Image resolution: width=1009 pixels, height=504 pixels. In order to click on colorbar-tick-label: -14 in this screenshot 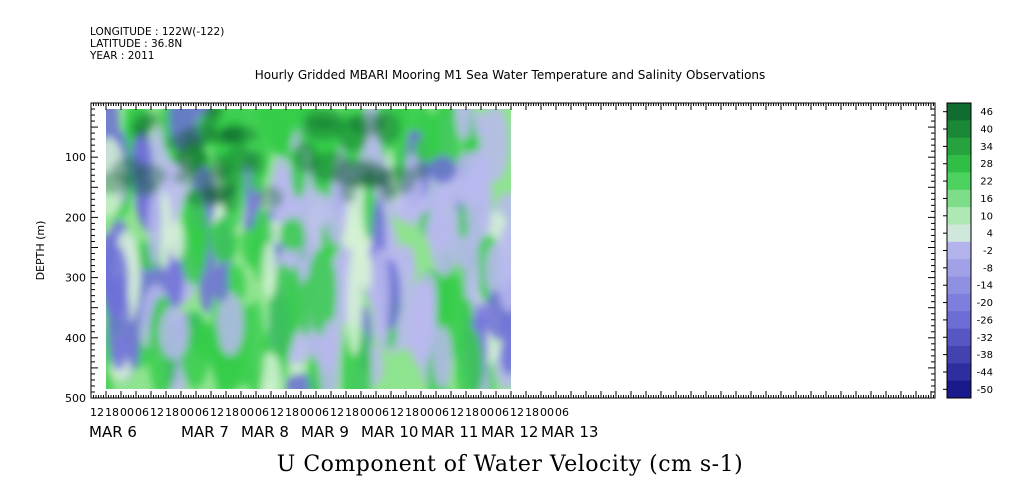, I will do `click(985, 286)`.